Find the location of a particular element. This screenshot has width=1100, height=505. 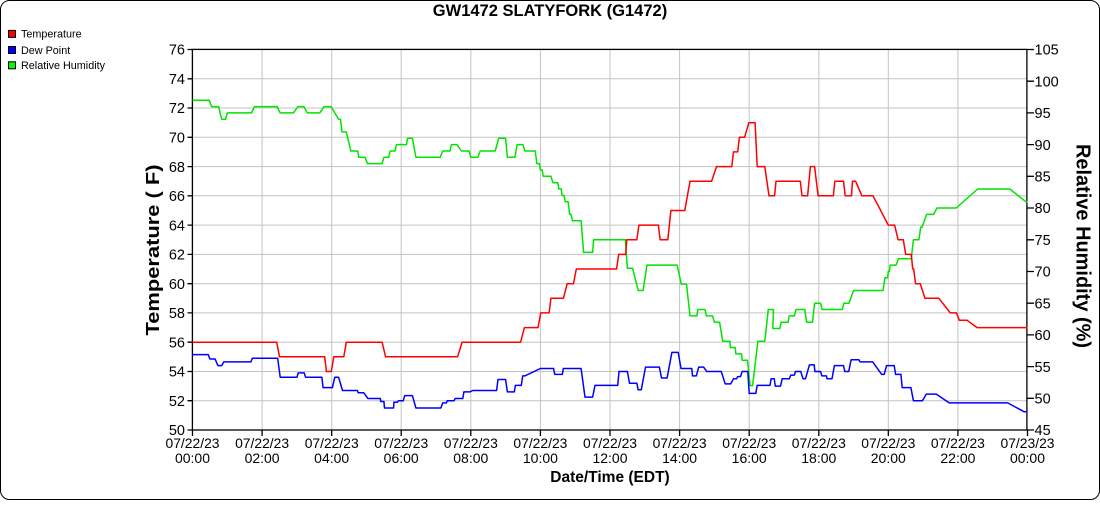

svg-text: Temperature is located at coordinates (51, 35).